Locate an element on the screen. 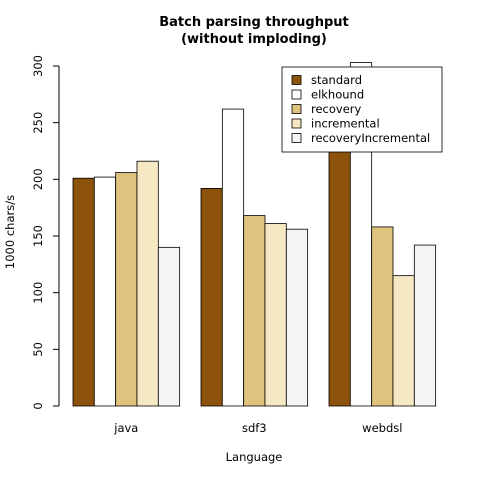 The image size is (480, 480). bar-recovery-java is located at coordinates (126, 289).